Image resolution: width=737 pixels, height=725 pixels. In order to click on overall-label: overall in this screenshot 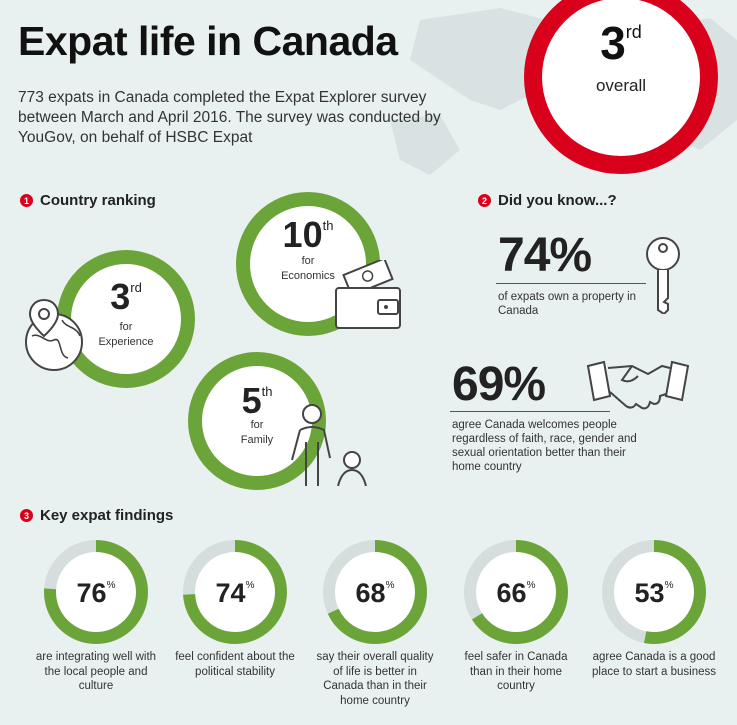, I will do `click(621, 85)`.